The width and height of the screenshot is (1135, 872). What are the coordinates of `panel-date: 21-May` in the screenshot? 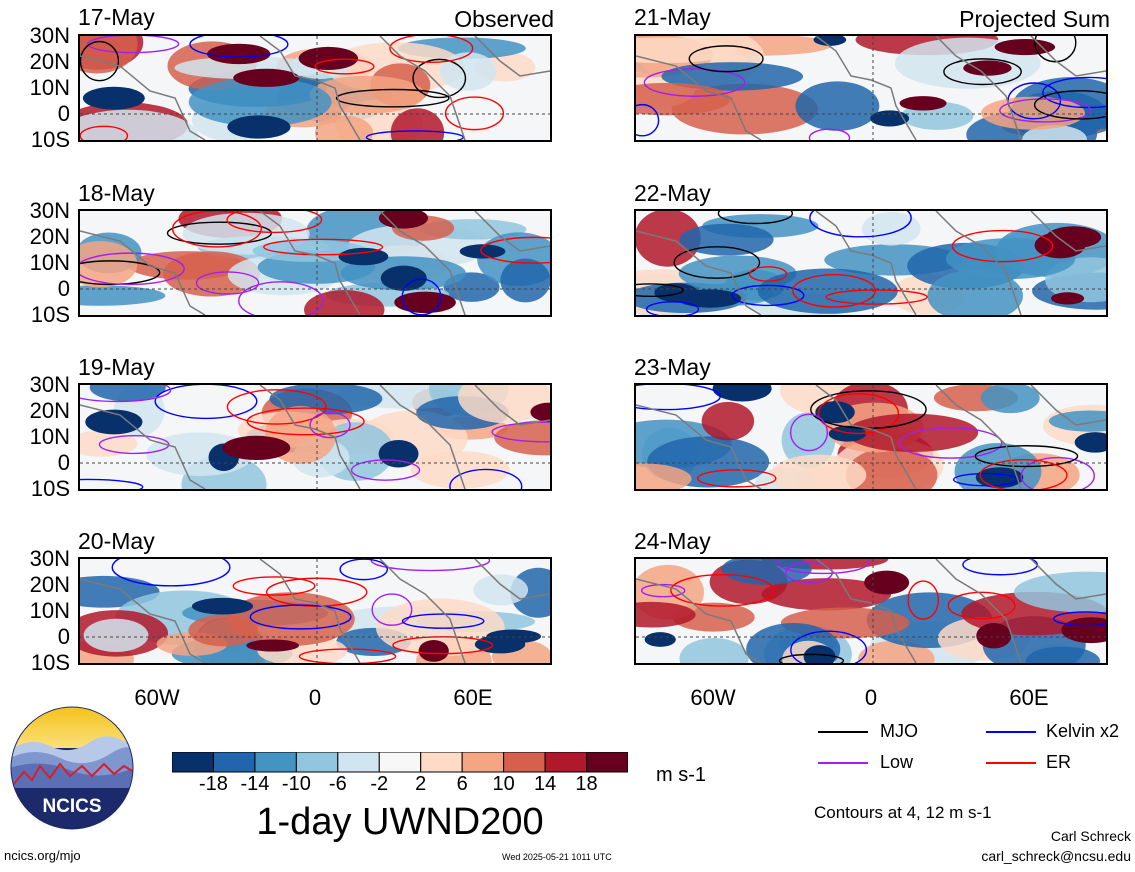 It's located at (672, 17).